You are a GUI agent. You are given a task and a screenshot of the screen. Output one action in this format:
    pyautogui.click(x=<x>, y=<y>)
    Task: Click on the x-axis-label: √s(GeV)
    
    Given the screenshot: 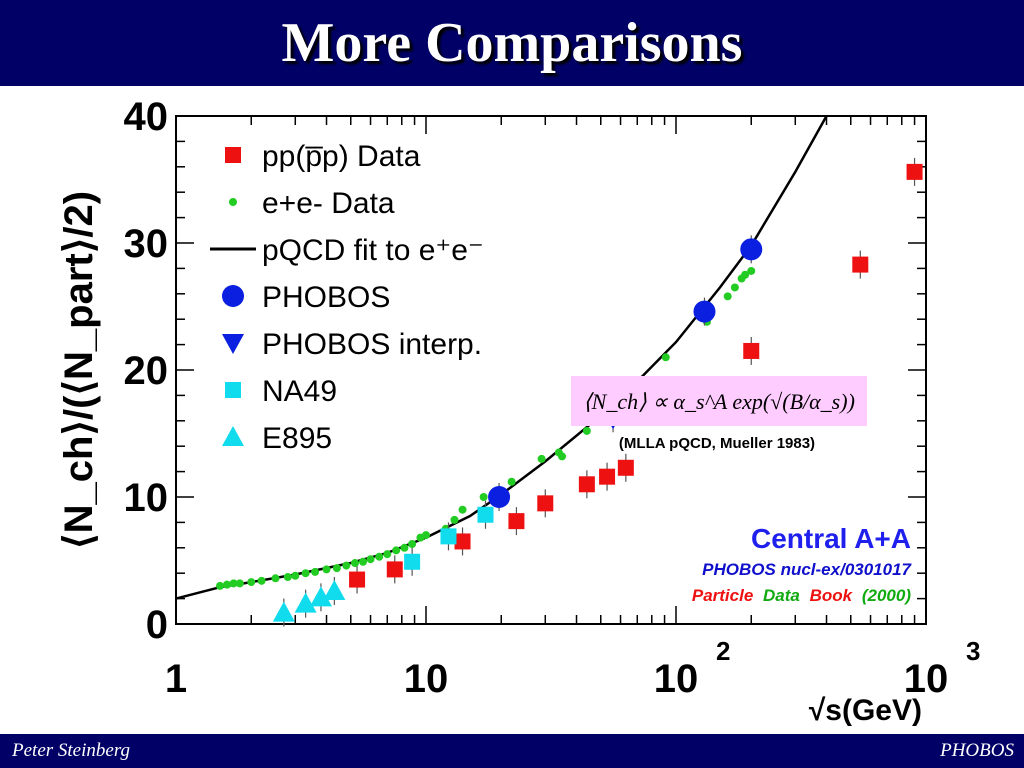 What is the action you would take?
    pyautogui.click(x=865, y=710)
    